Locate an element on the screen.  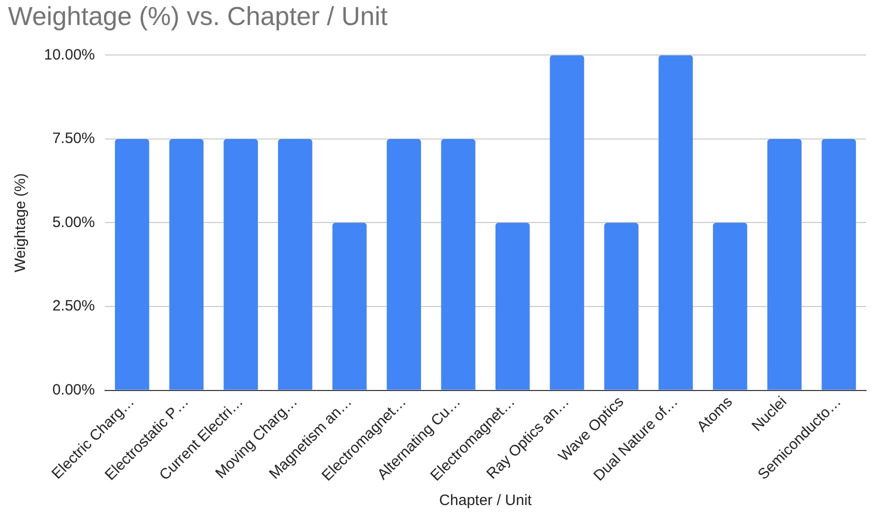
y-tick-label: 5.00% is located at coordinates (73, 222).